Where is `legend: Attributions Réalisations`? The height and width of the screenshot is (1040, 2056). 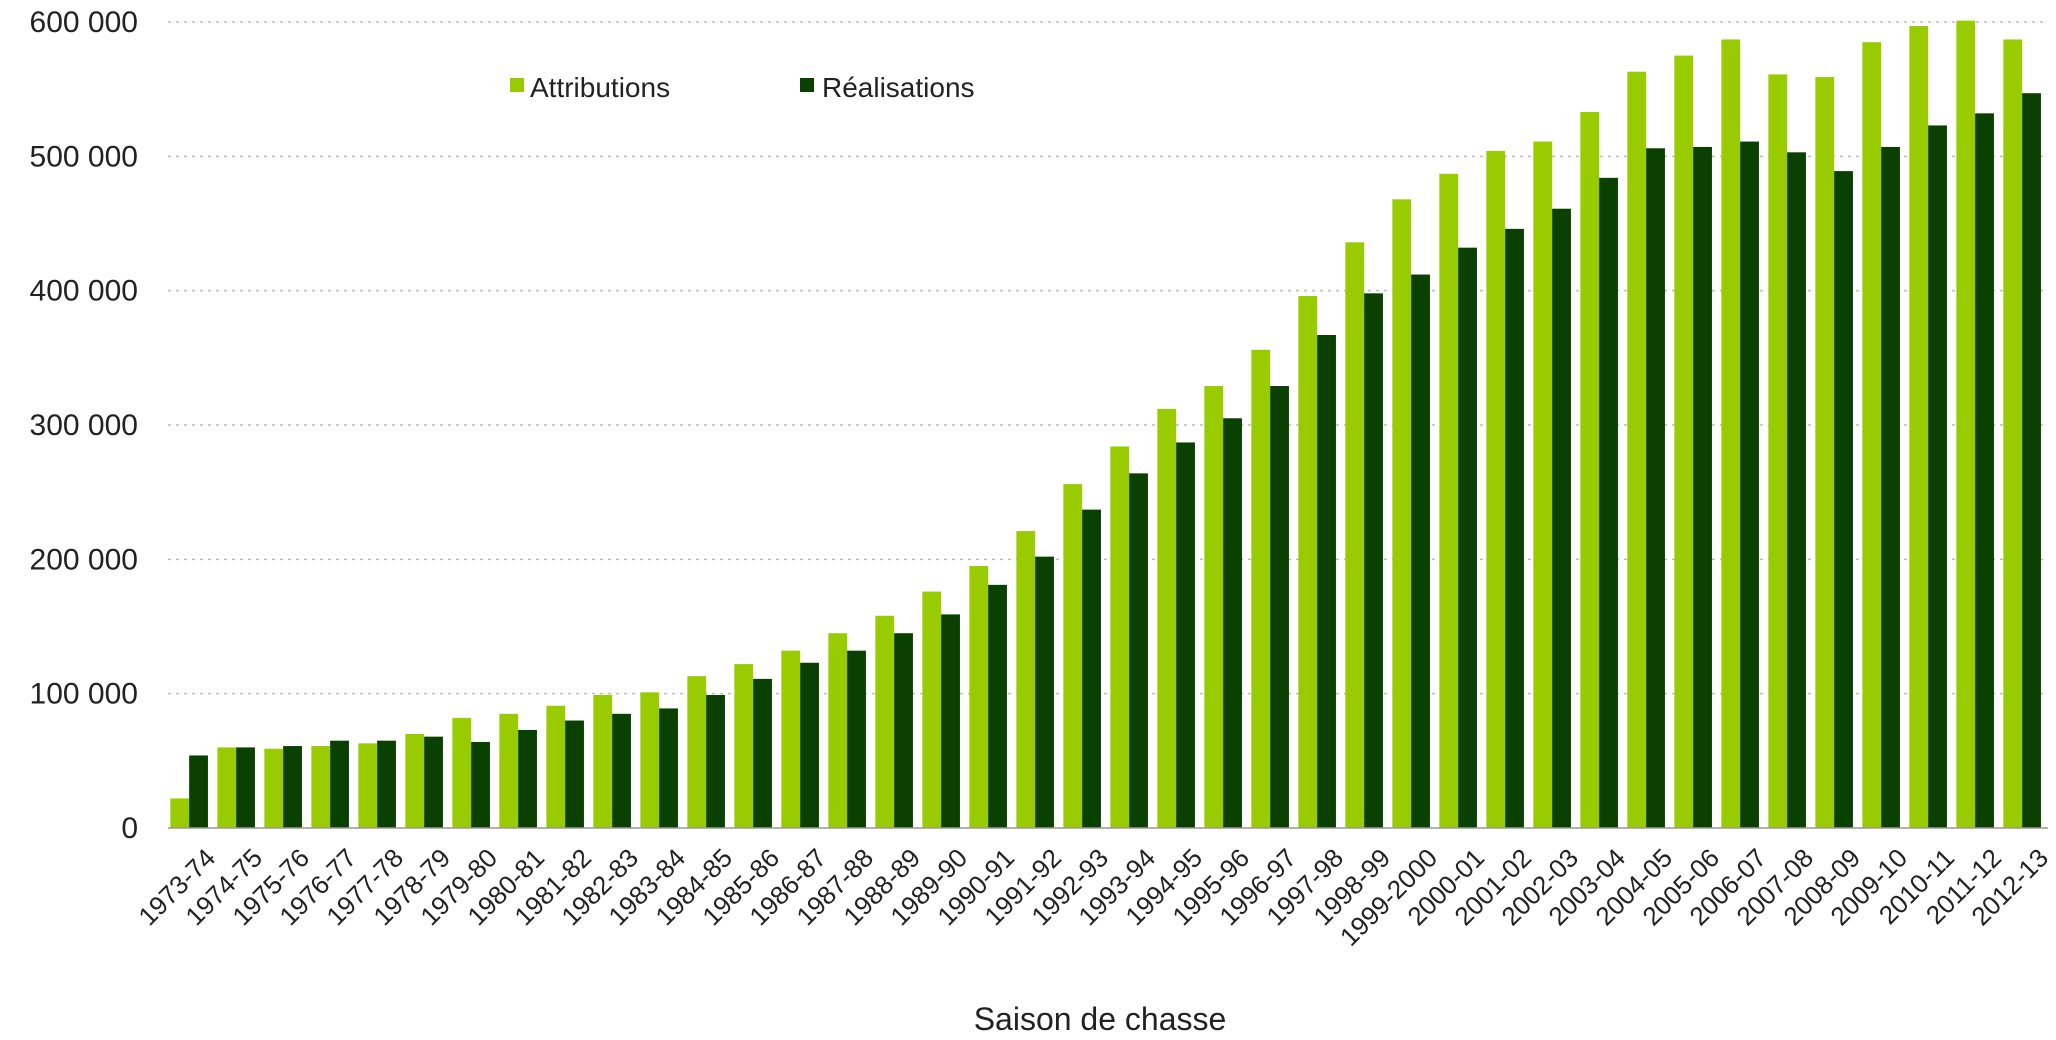 legend: Attributions Réalisations is located at coordinates (742, 87).